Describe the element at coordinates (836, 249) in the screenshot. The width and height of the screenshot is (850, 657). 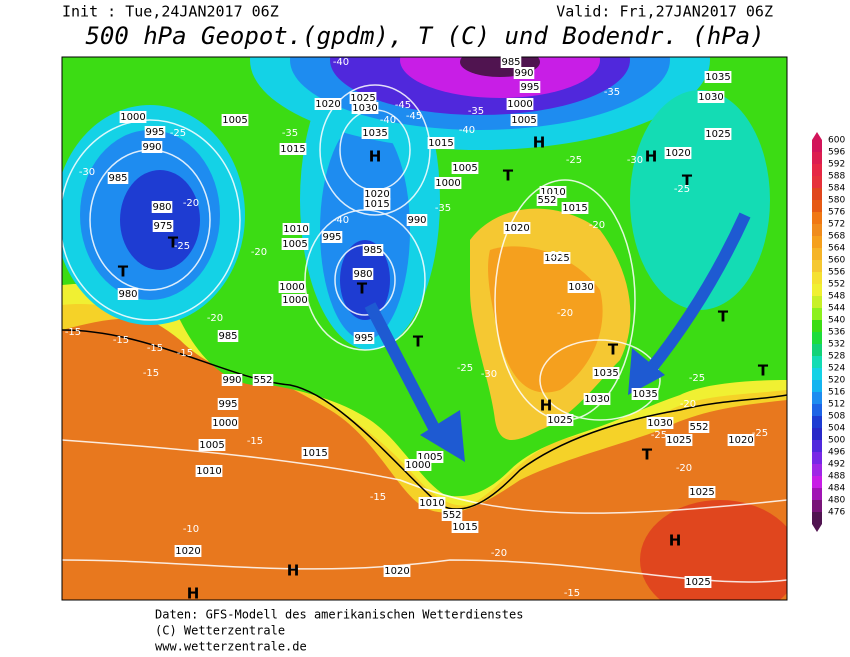
I see `colorbar-label: 564` at that location.